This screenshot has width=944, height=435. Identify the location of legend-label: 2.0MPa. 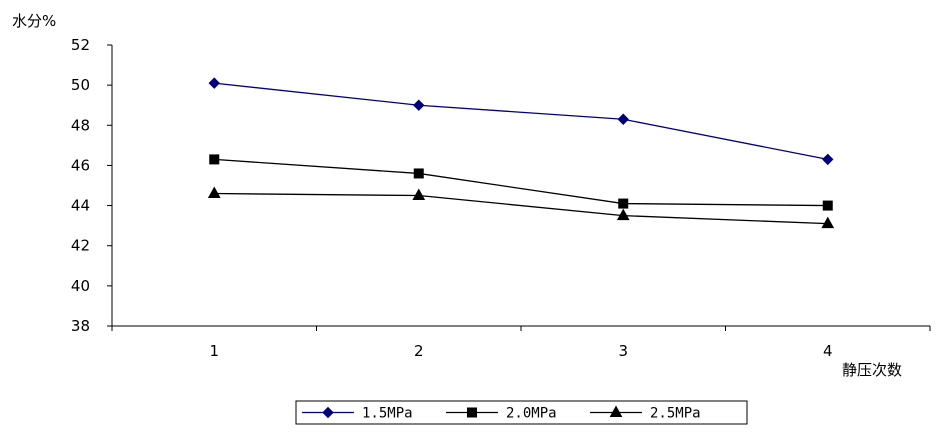
(531, 414).